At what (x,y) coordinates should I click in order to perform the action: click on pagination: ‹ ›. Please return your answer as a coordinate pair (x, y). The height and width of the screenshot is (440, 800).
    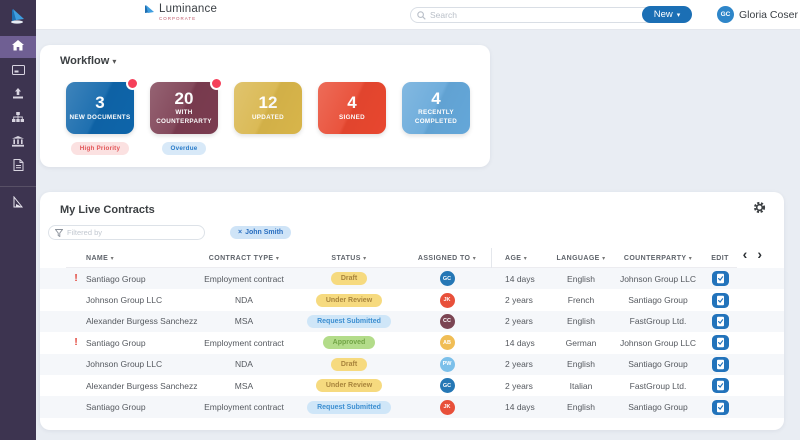
    Looking at the image, I should click on (752, 254).